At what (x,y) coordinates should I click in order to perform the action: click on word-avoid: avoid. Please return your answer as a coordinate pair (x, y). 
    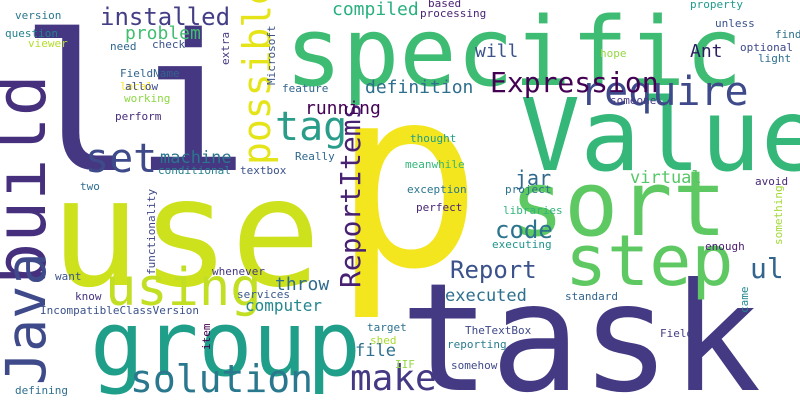
    Looking at the image, I should click on (771, 181).